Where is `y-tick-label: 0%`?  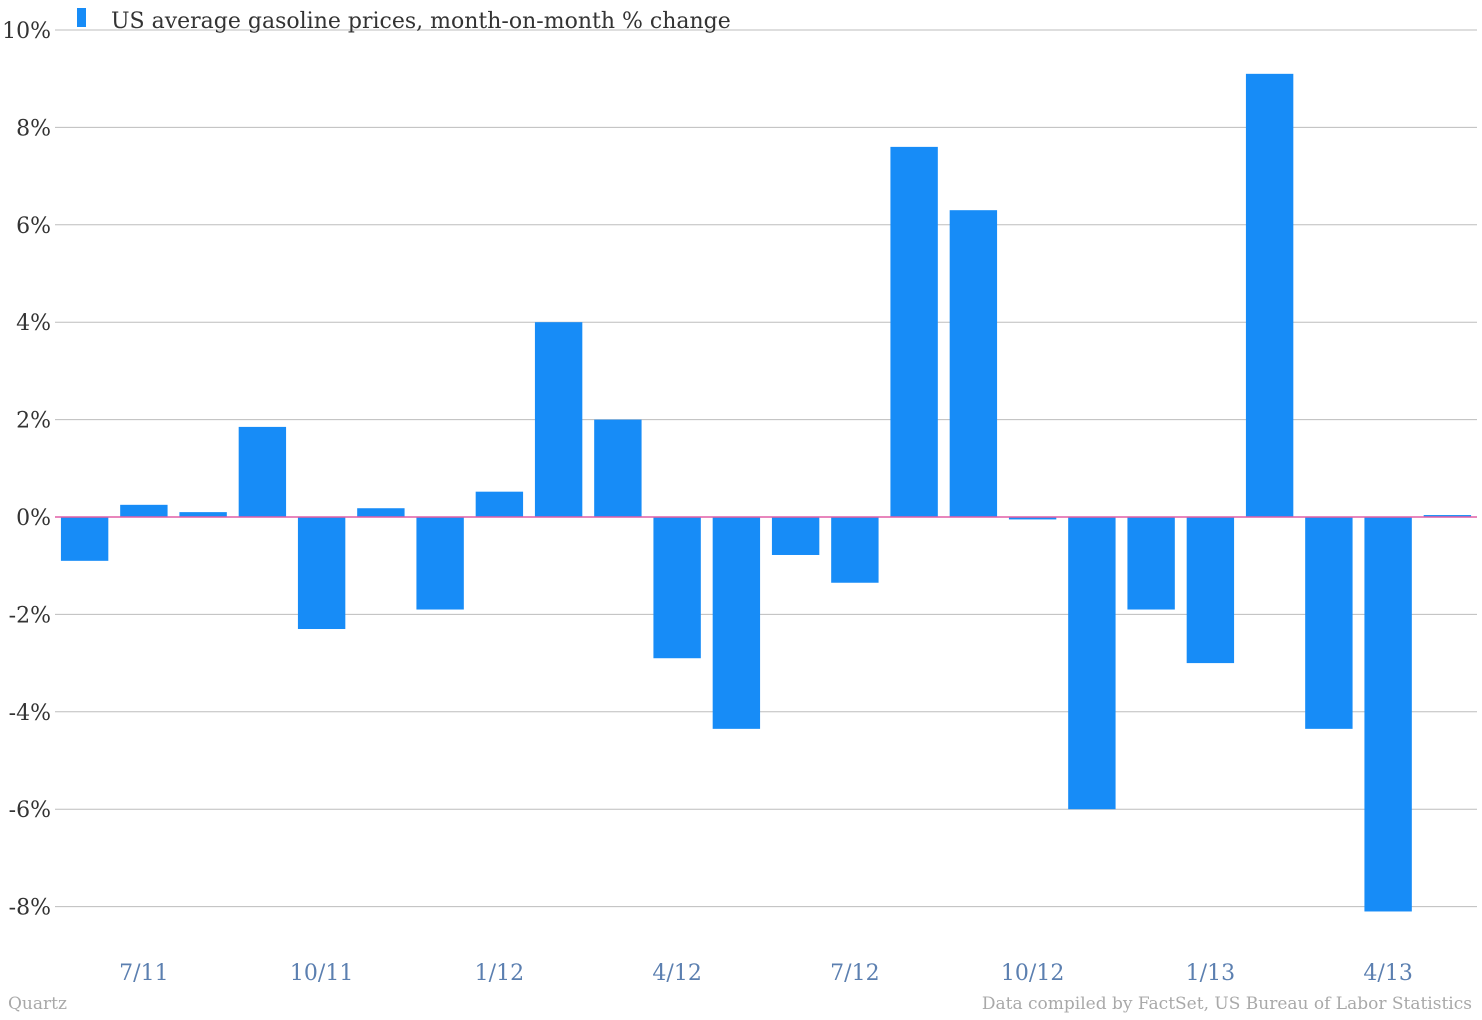 y-tick-label: 0% is located at coordinates (33, 518).